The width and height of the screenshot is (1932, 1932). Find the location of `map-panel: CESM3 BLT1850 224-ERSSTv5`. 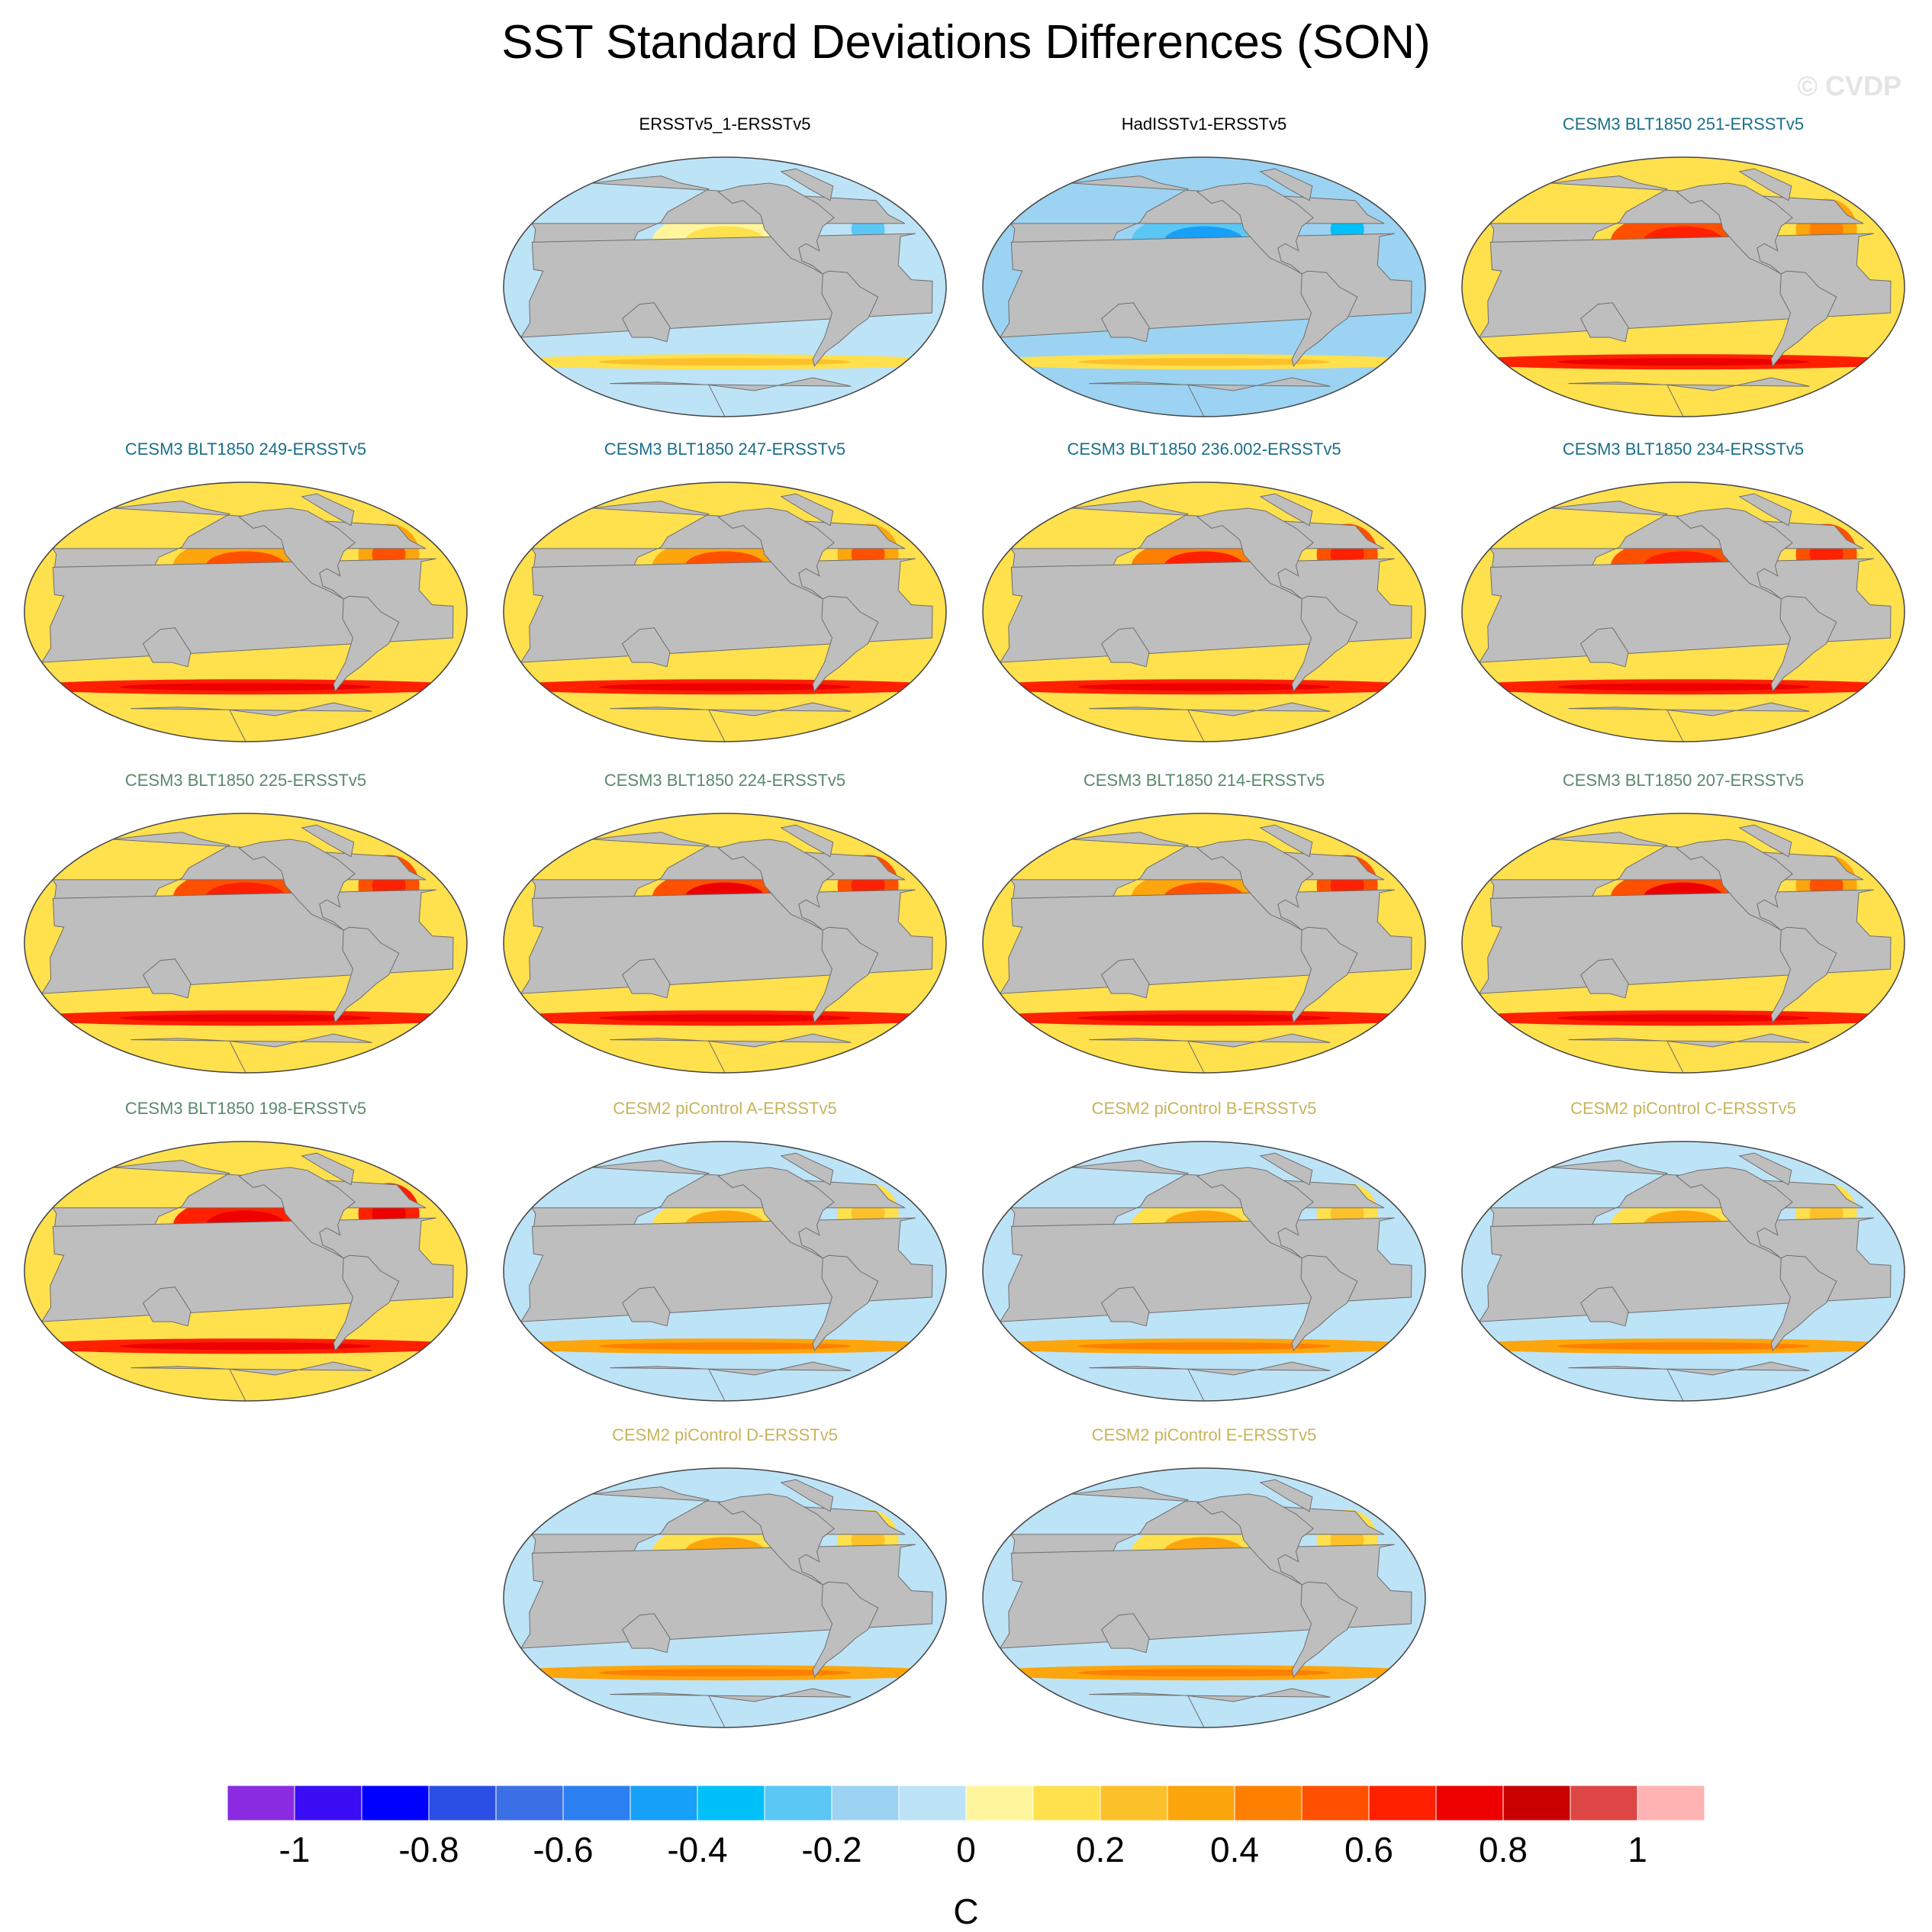

map-panel: CESM3 BLT1850 224-ERSSTv5 is located at coordinates (724, 931).